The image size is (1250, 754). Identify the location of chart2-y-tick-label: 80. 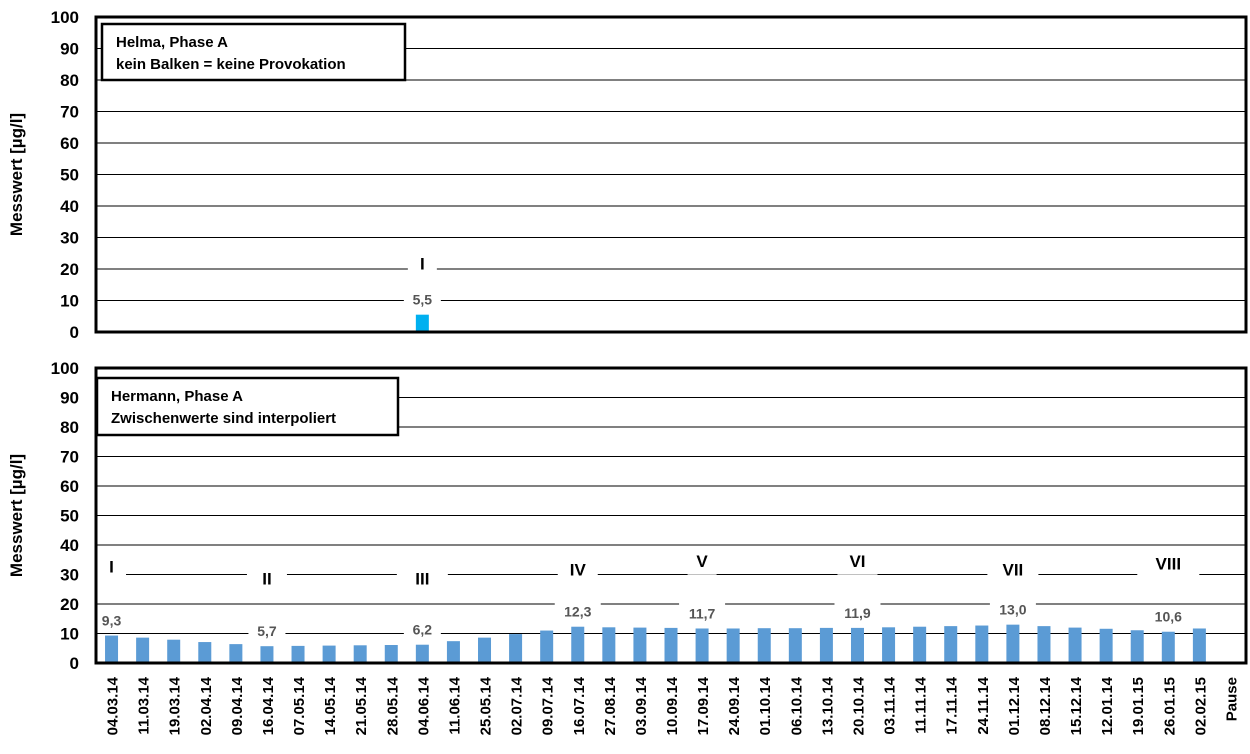
(69, 427).